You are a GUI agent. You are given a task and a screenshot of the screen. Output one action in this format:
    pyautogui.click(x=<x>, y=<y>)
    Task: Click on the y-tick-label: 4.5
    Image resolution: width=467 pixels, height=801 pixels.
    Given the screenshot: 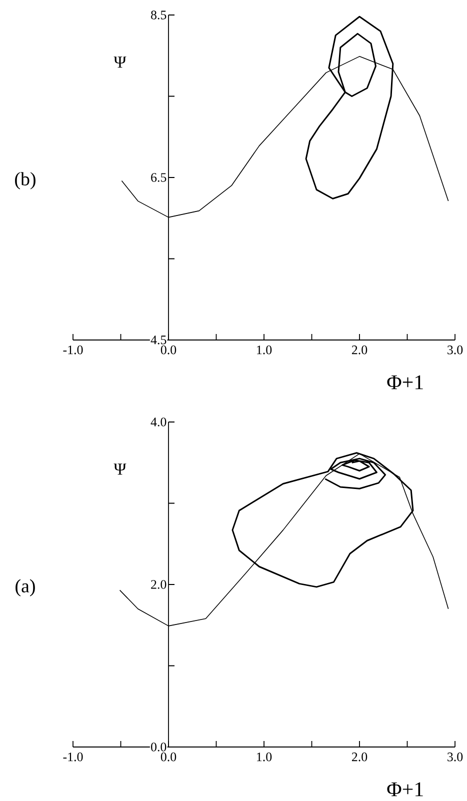 What is the action you would take?
    pyautogui.click(x=158, y=340)
    